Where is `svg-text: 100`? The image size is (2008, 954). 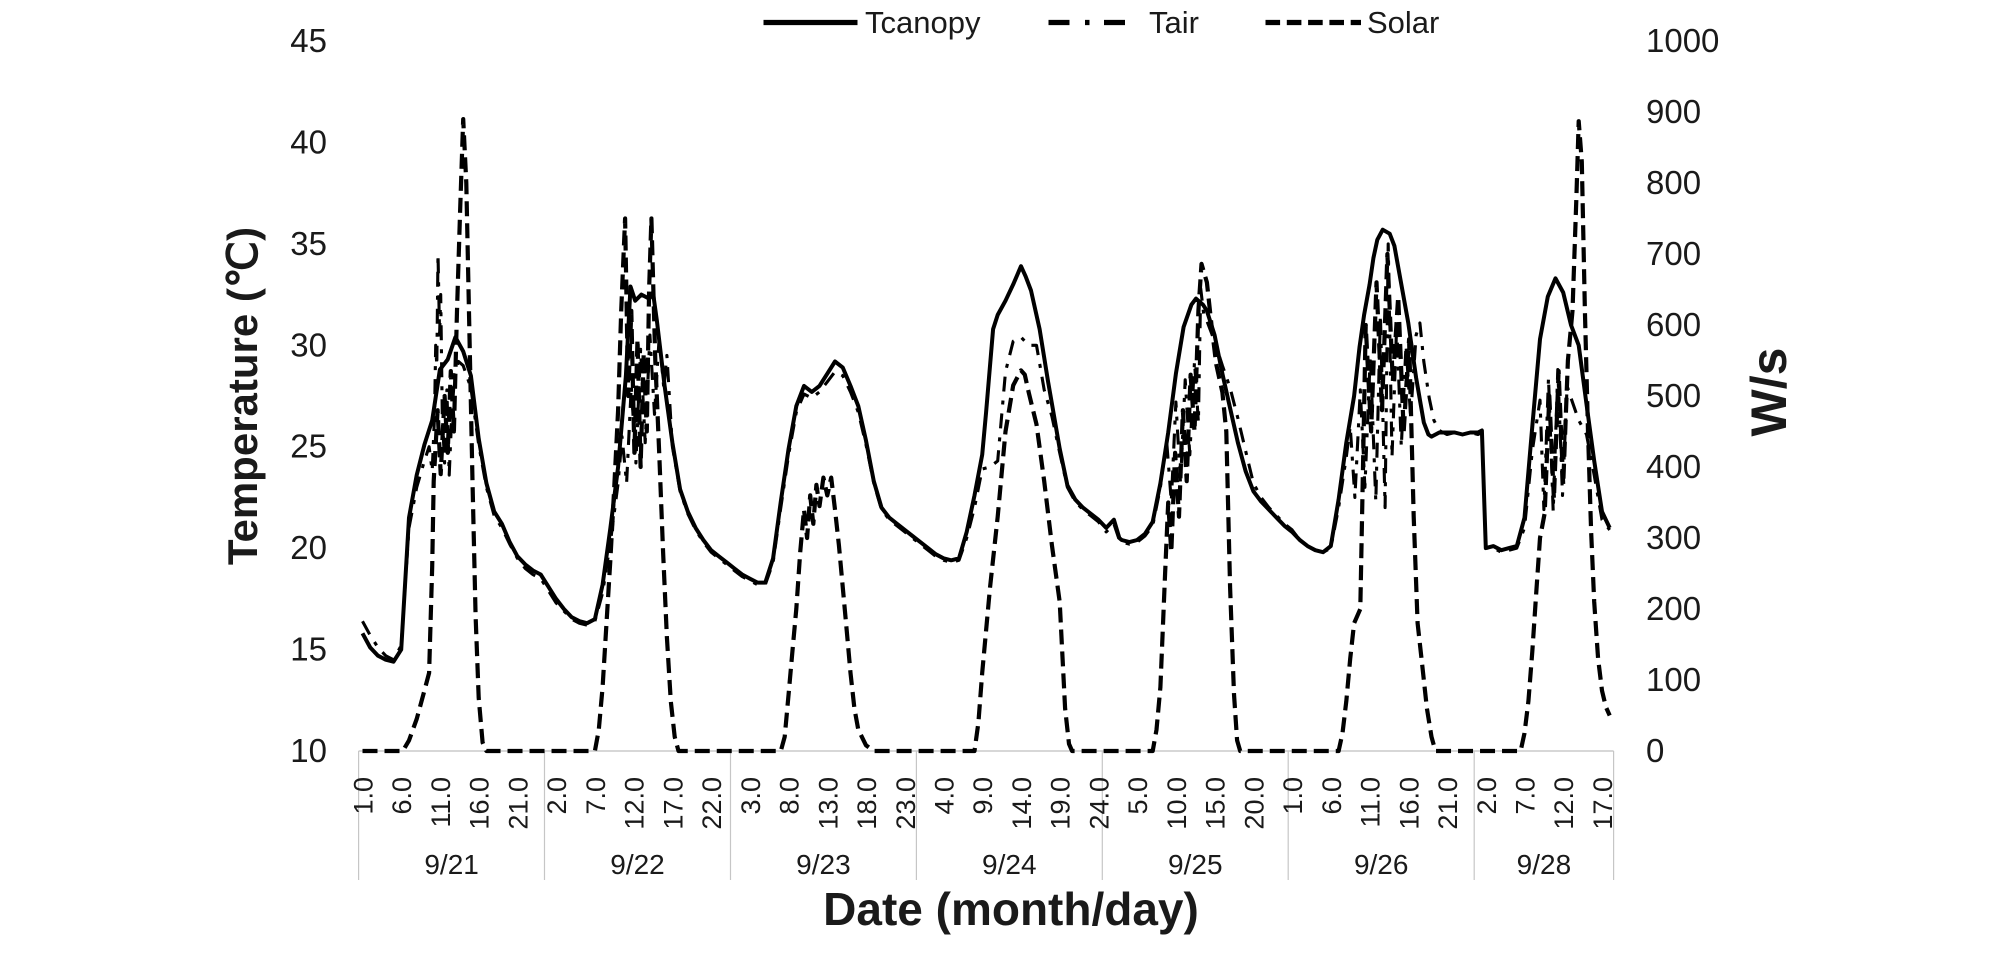
svg-text: 100 is located at coordinates (1673, 679).